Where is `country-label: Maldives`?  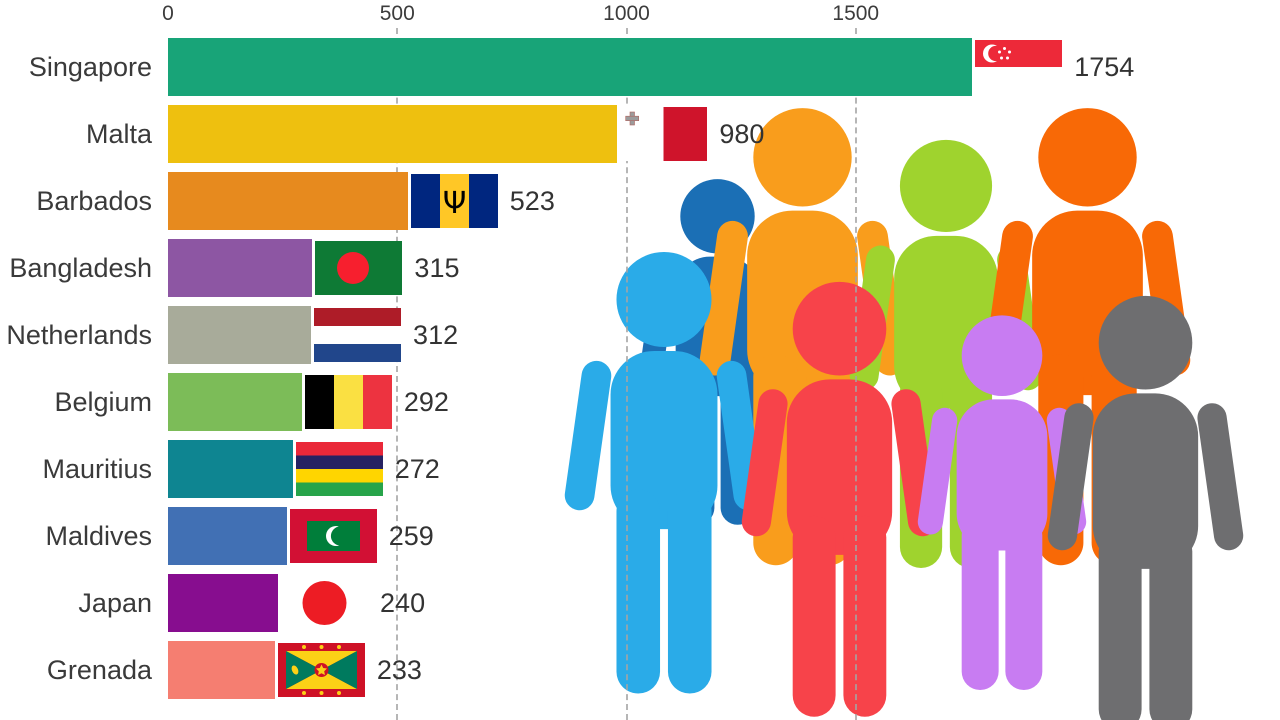
country-label: Maldives is located at coordinates (98, 536).